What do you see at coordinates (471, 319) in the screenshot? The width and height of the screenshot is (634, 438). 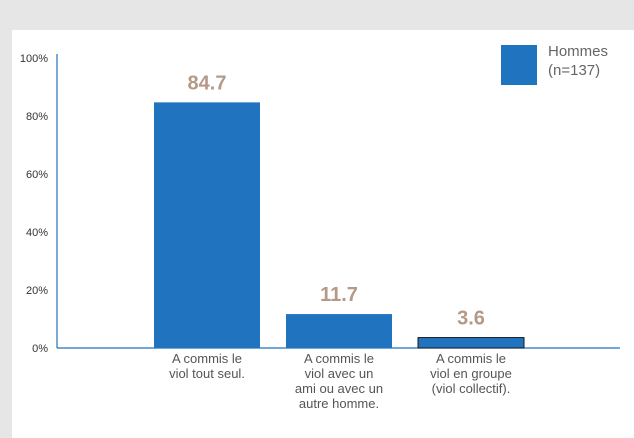 I see `data-label: 3.6` at bounding box center [471, 319].